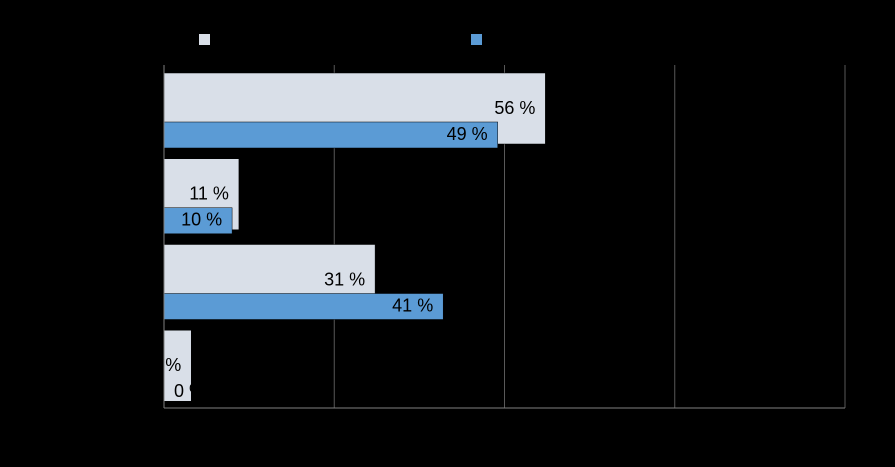  Describe the element at coordinates (209, 194) in the screenshot. I see `value-label: 11 %` at that location.